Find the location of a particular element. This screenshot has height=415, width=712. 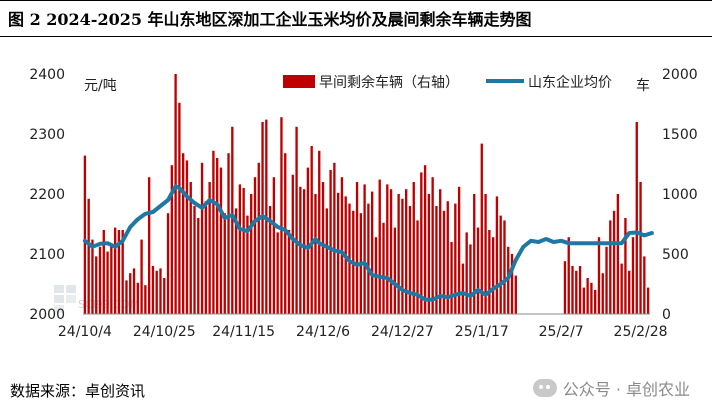

right-tick-label-1: 500 is located at coordinates (675, 255).